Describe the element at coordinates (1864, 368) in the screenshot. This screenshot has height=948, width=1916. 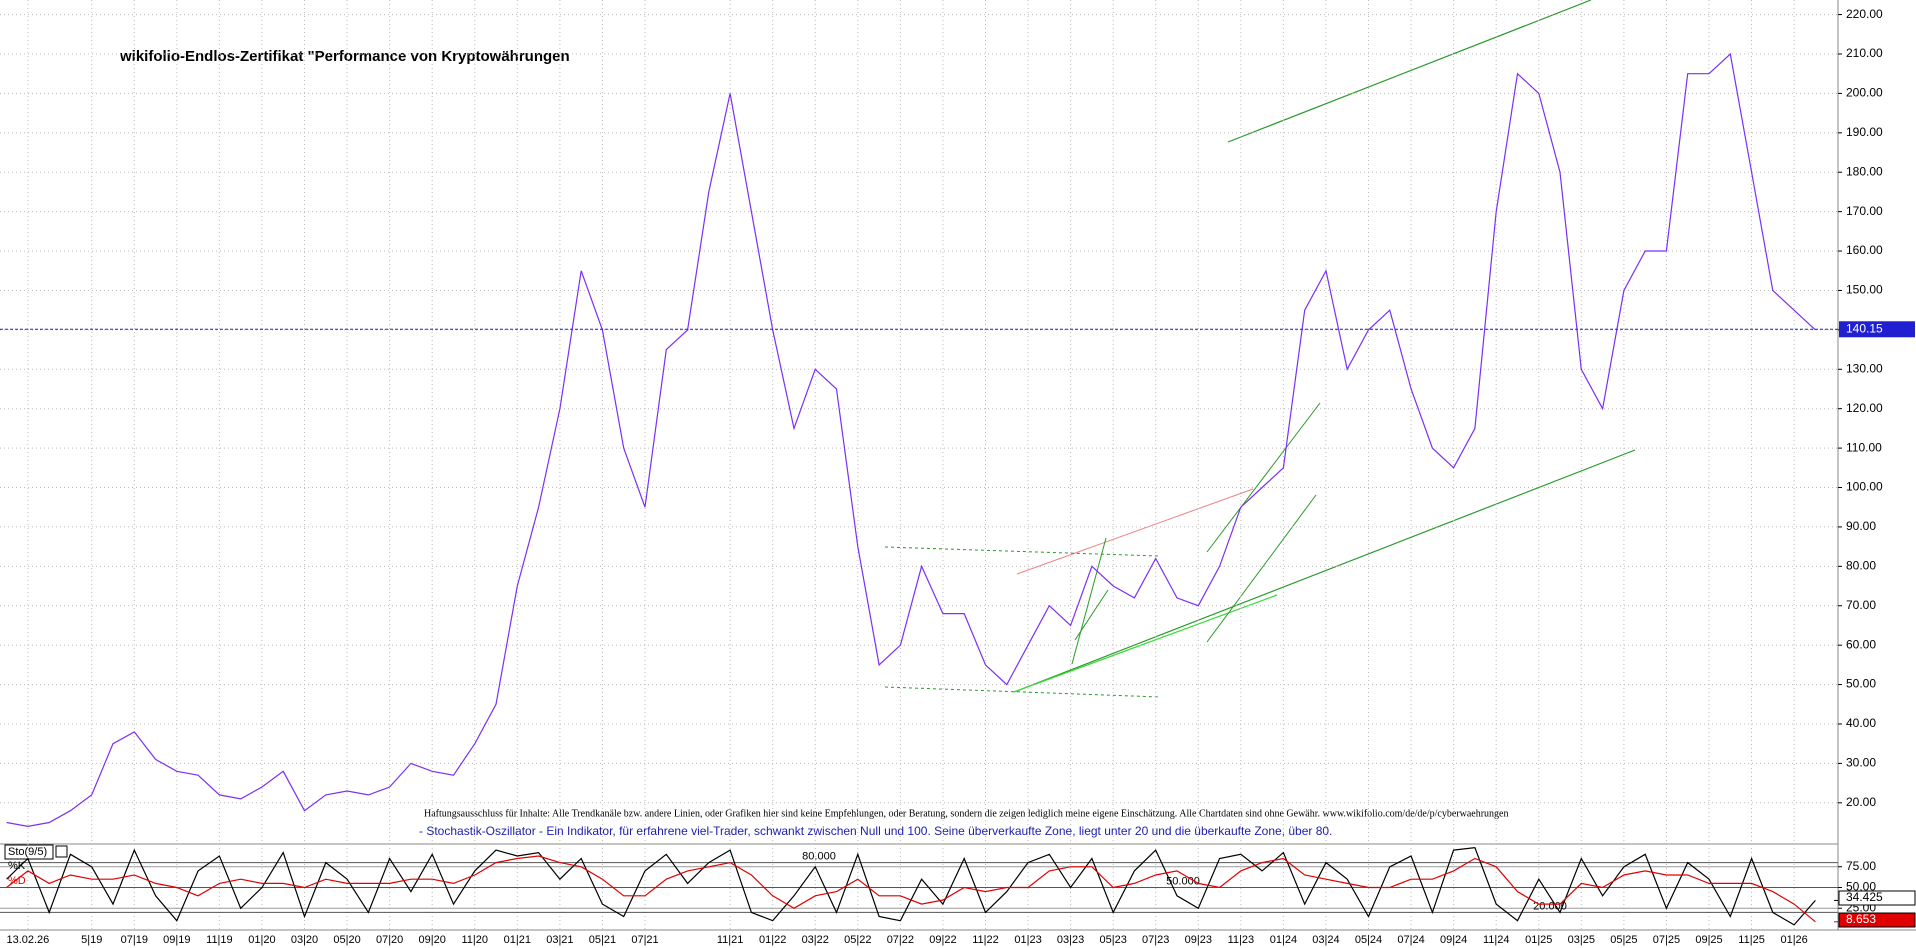
I see `y-tick-label: 130.00` at that location.